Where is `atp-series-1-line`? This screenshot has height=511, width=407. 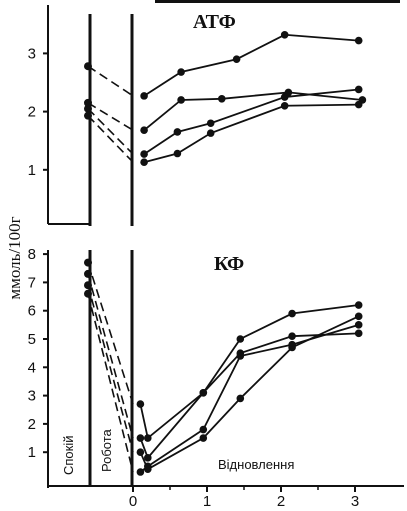 atp-series-1-line is located at coordinates (251, 65).